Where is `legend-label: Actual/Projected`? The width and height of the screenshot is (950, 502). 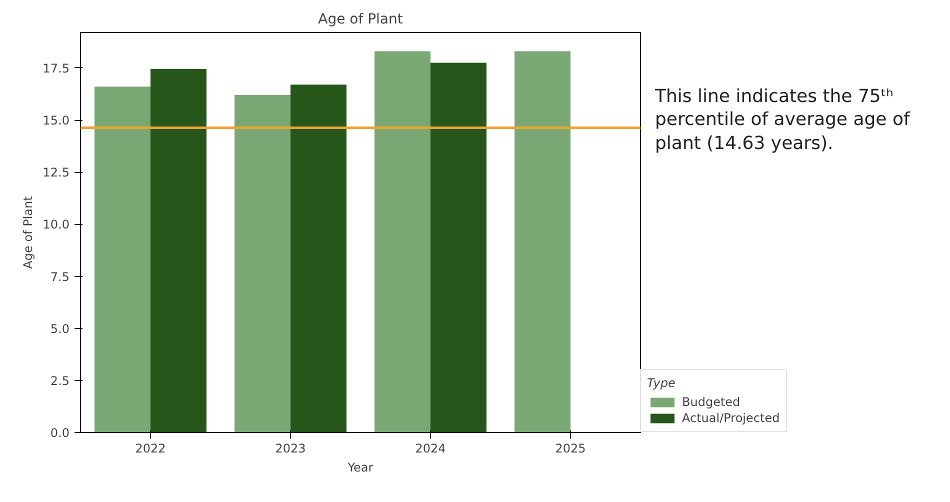 legend-label: Actual/Projected is located at coordinates (731, 418).